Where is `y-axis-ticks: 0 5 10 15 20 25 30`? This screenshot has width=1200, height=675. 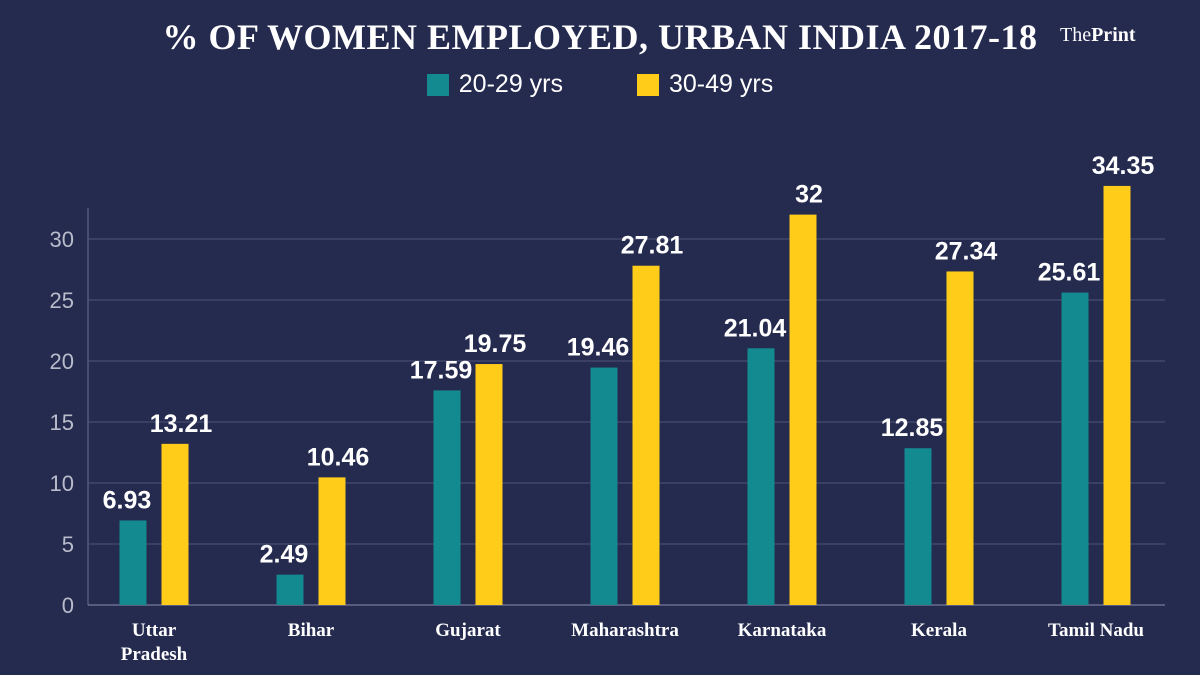 y-axis-ticks: 0 5 10 15 20 25 30 is located at coordinates (62, 422).